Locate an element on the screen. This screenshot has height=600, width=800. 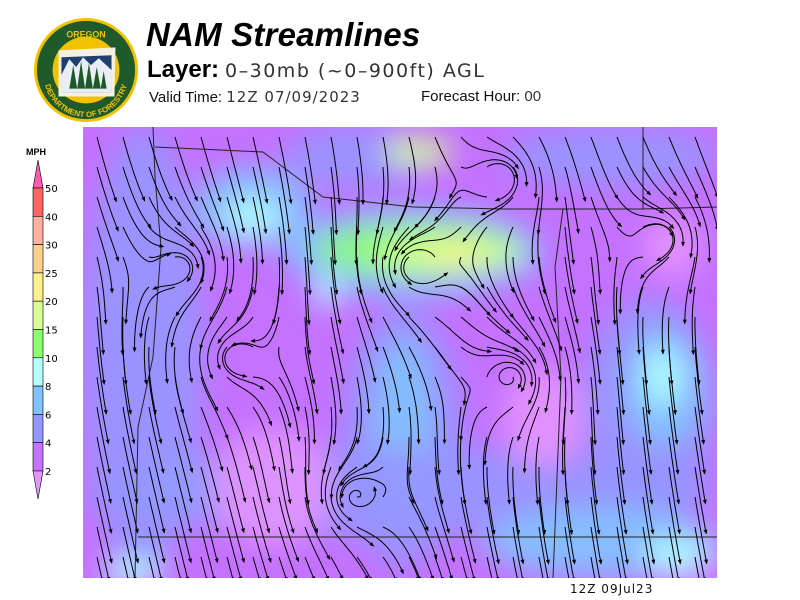
forecast-hour: Forecast Hour: 00 is located at coordinates (481, 96).